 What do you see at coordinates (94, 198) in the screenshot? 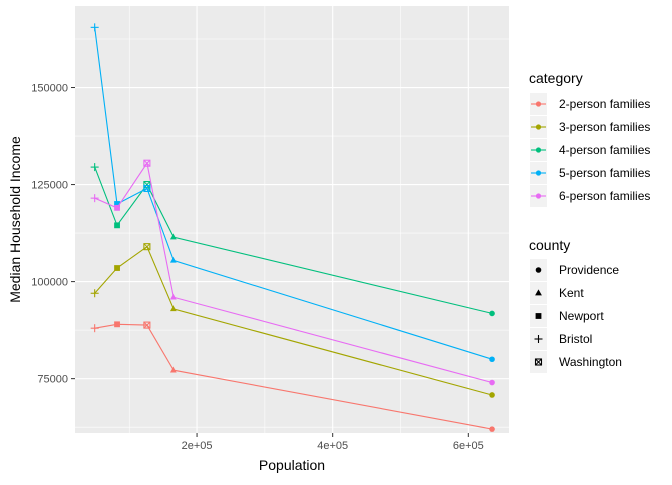
I see `data-point-6-person-families-bristol` at bounding box center [94, 198].